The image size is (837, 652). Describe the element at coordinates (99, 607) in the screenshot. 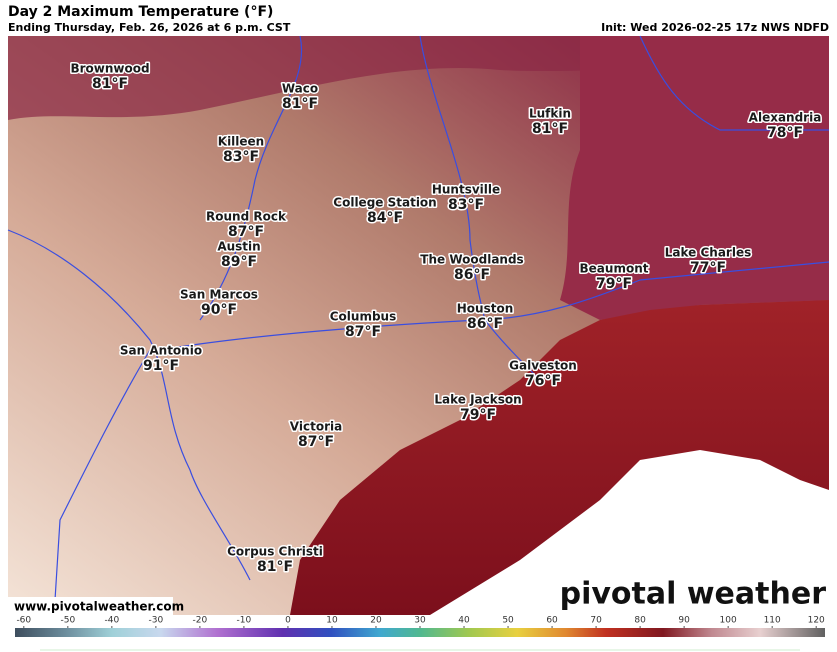

I see `website: www.pivotalweather.com` at that location.